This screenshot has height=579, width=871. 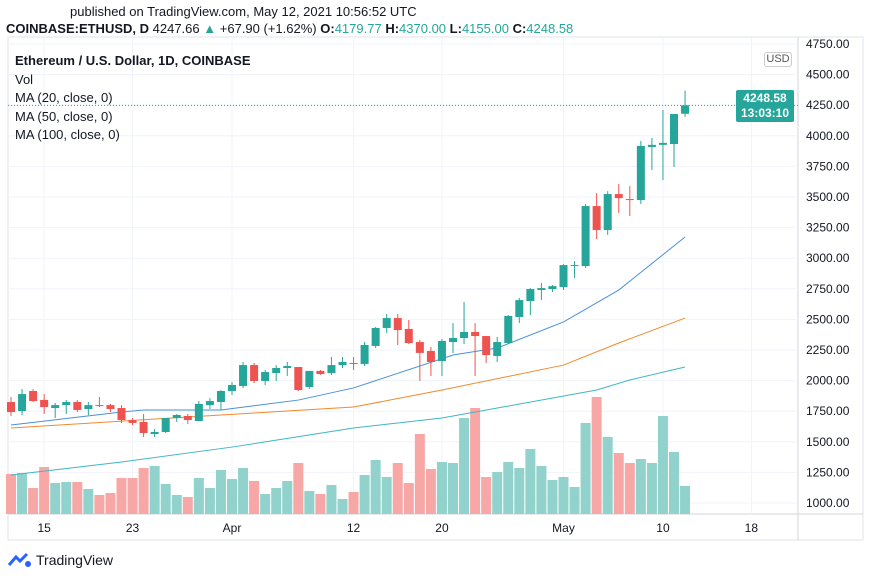 What do you see at coordinates (828, 381) in the screenshot?
I see `y-tick-label: 2000.00` at bounding box center [828, 381].